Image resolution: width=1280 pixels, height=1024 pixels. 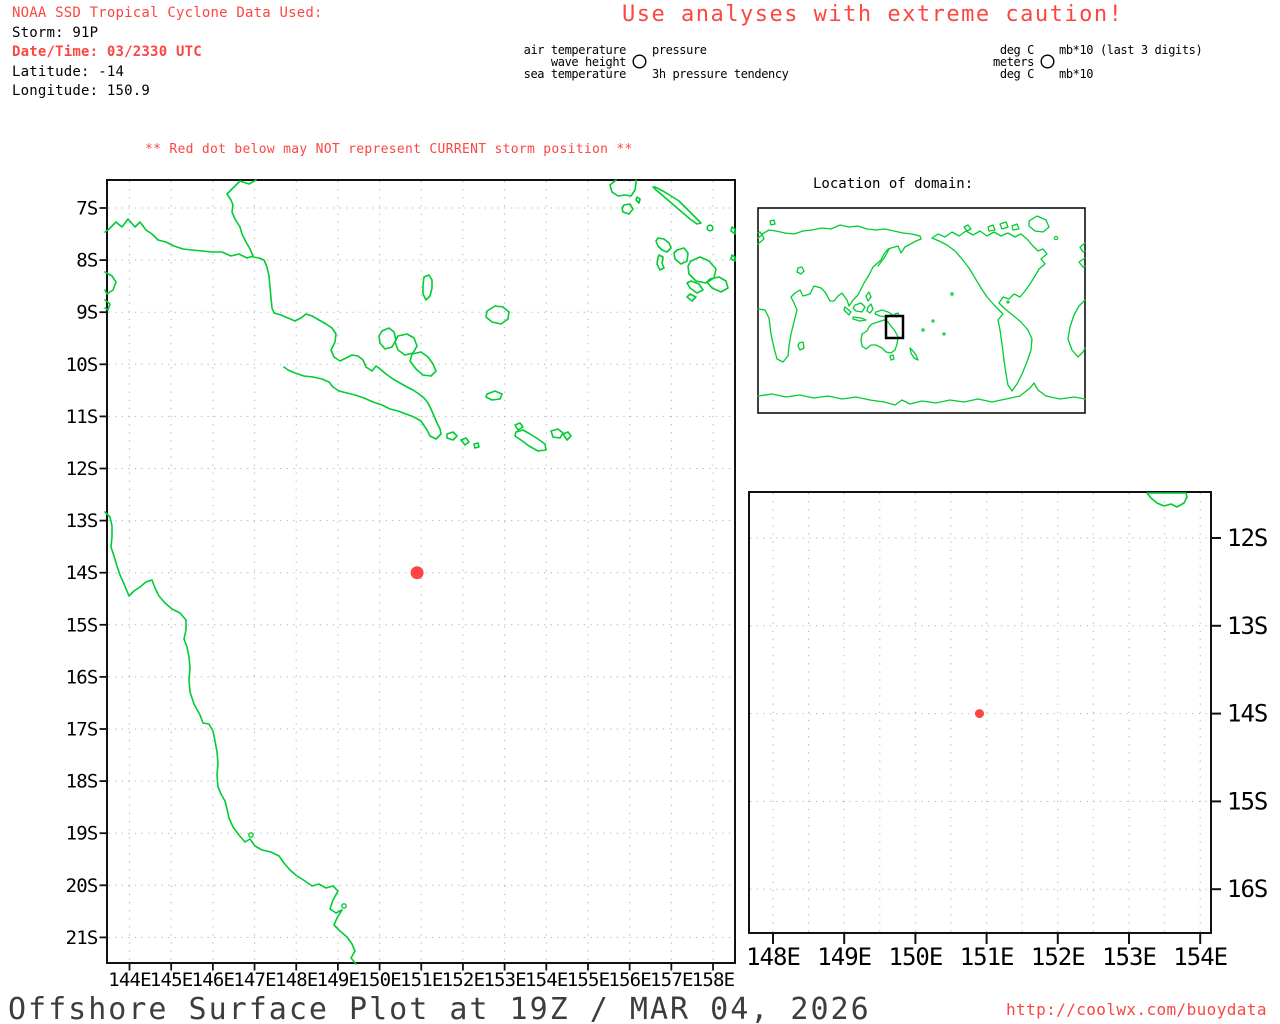 What do you see at coordinates (494, 395) in the screenshot?
I see `coastline-misima-island` at bounding box center [494, 395].